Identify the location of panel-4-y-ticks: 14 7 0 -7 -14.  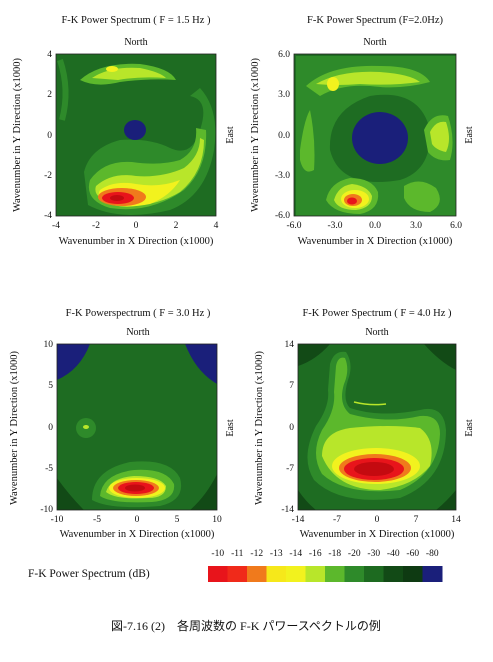
(287, 427).